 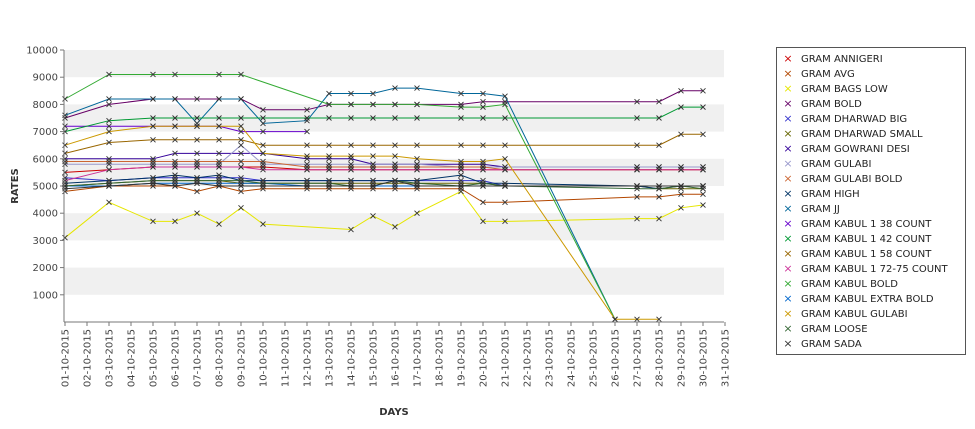 What do you see at coordinates (616, 358) in the screenshot?
I see `x-tick-label: 26-10-2015` at bounding box center [616, 358].